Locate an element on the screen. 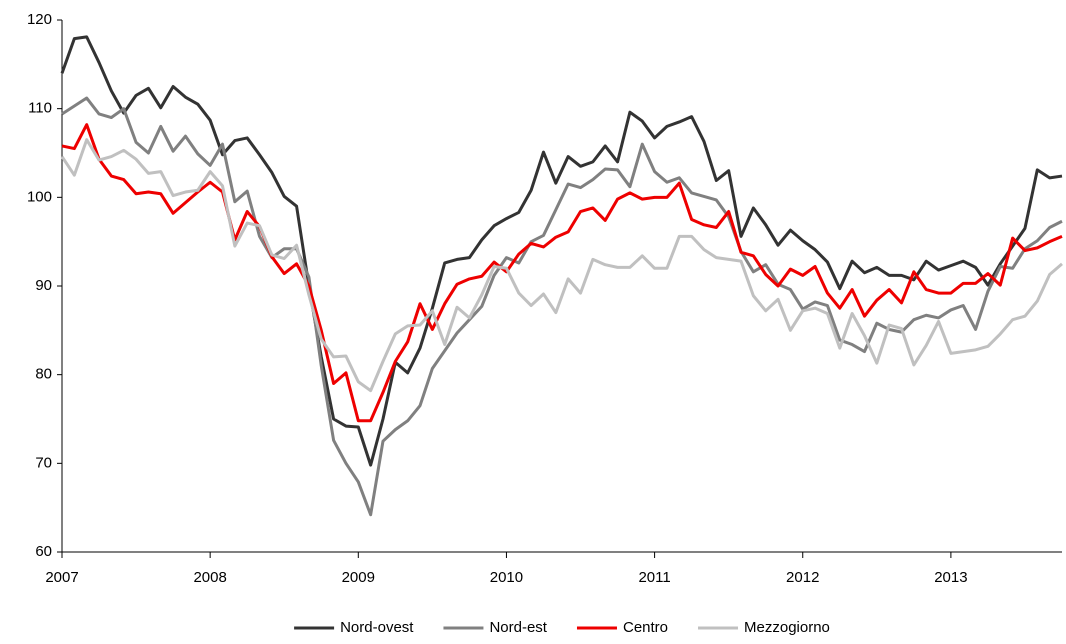  legend-label: Centro is located at coordinates (645, 627).